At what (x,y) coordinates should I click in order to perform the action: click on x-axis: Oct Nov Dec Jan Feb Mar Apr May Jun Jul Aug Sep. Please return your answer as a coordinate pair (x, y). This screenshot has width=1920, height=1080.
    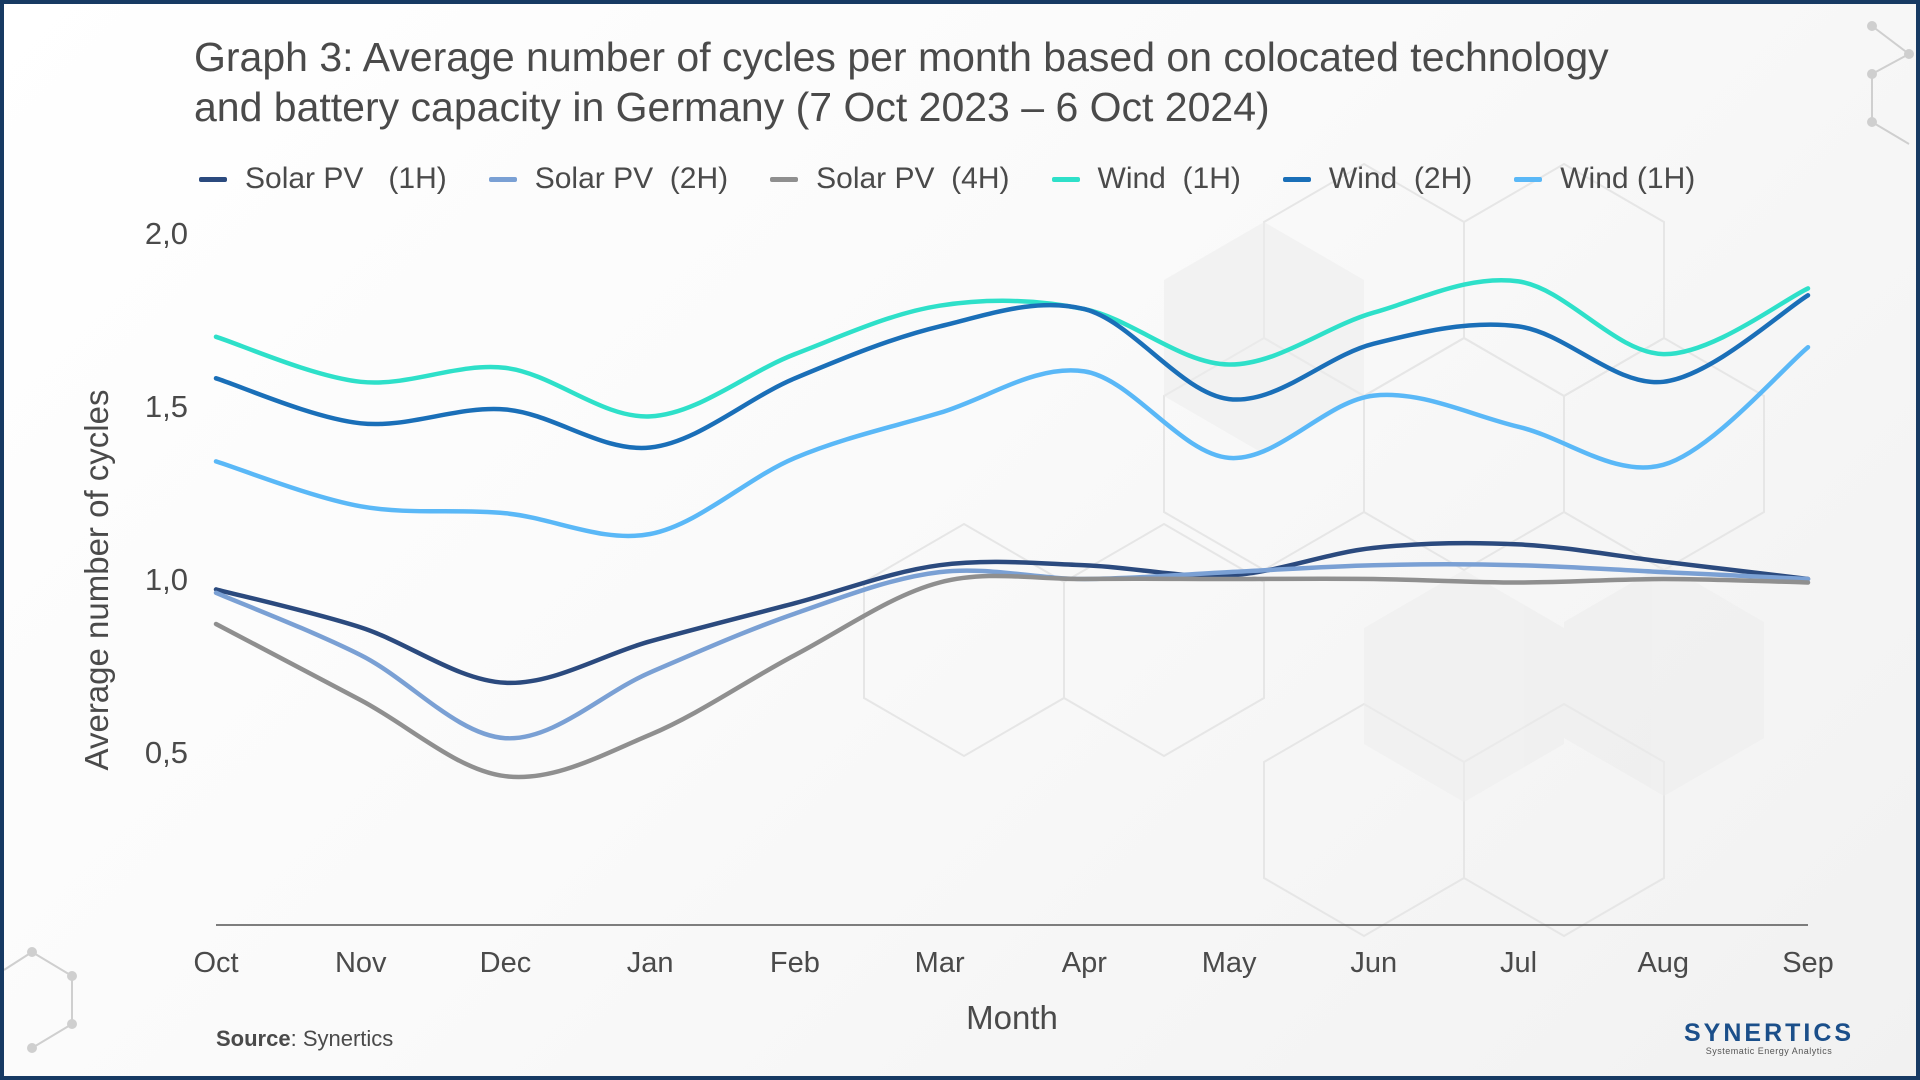
    Looking at the image, I should click on (1013, 951).